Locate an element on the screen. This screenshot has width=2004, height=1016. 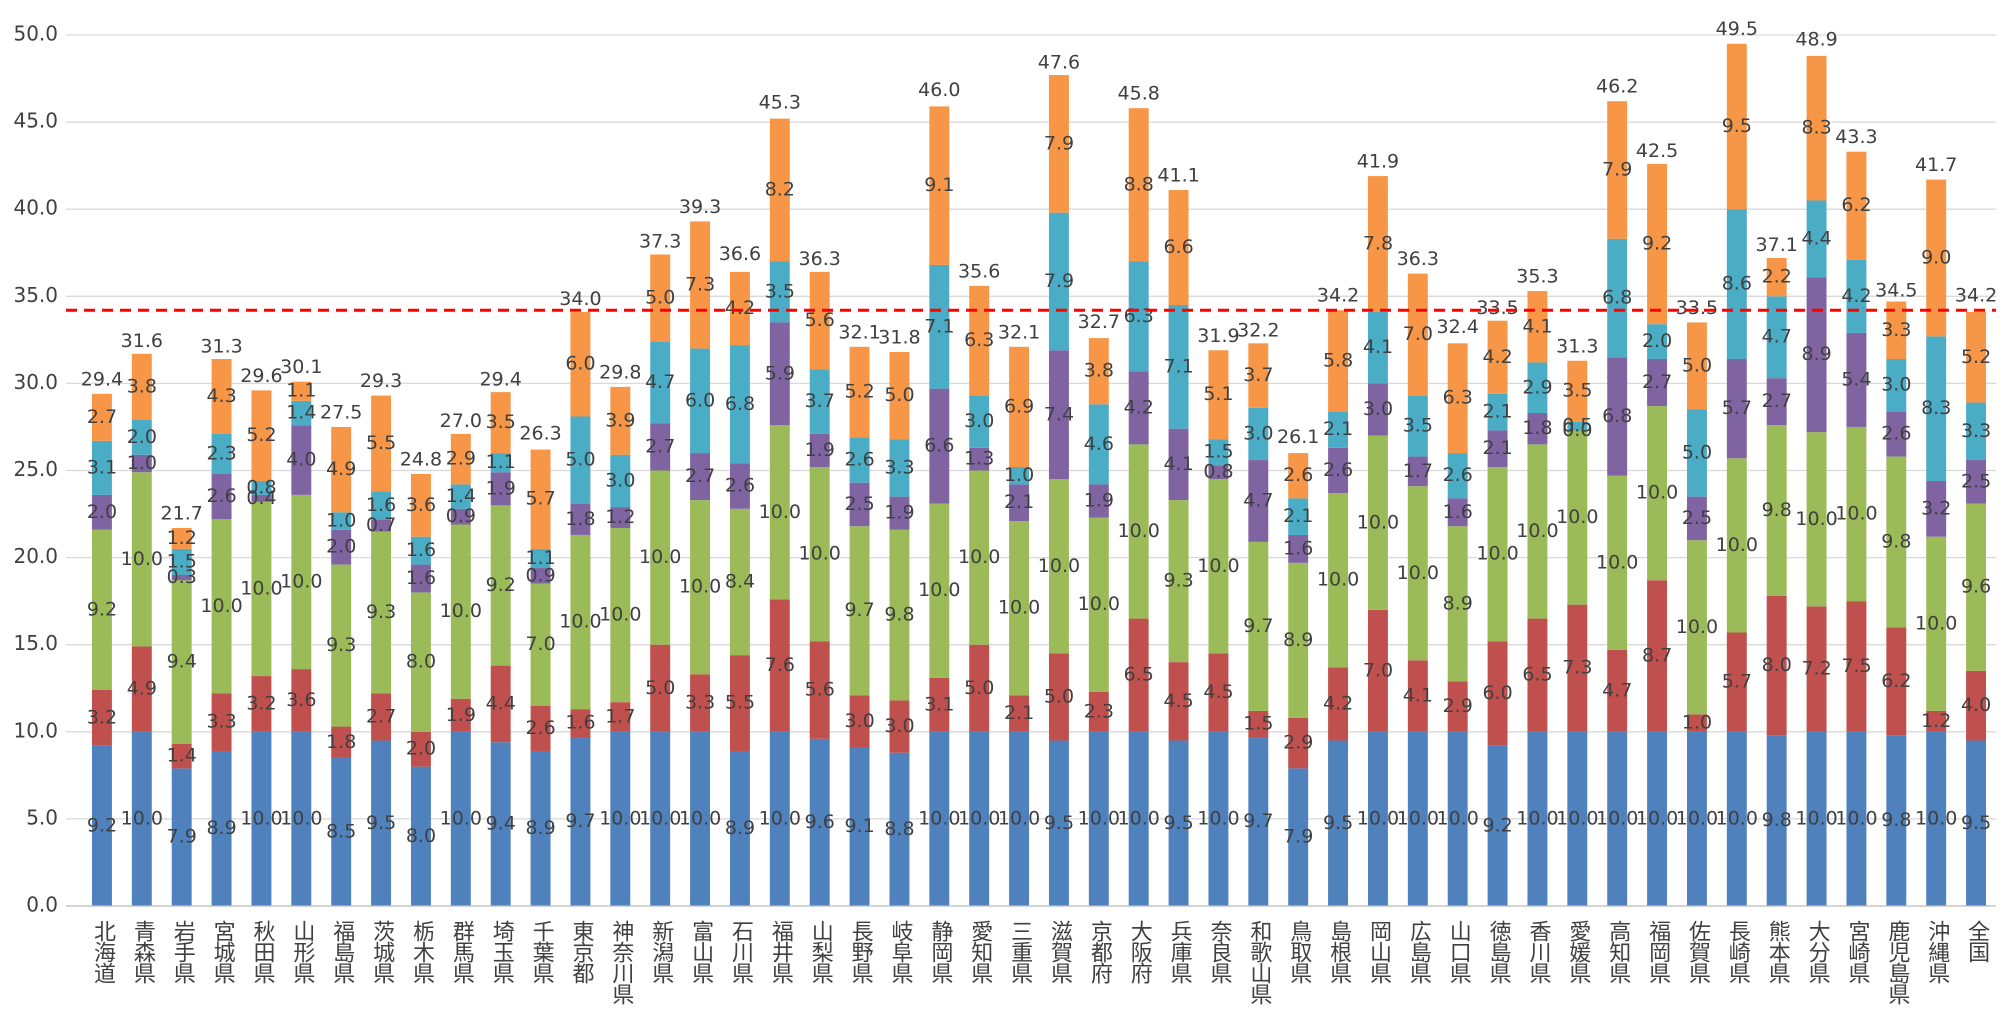
total-label: 45.8 is located at coordinates (1139, 94).